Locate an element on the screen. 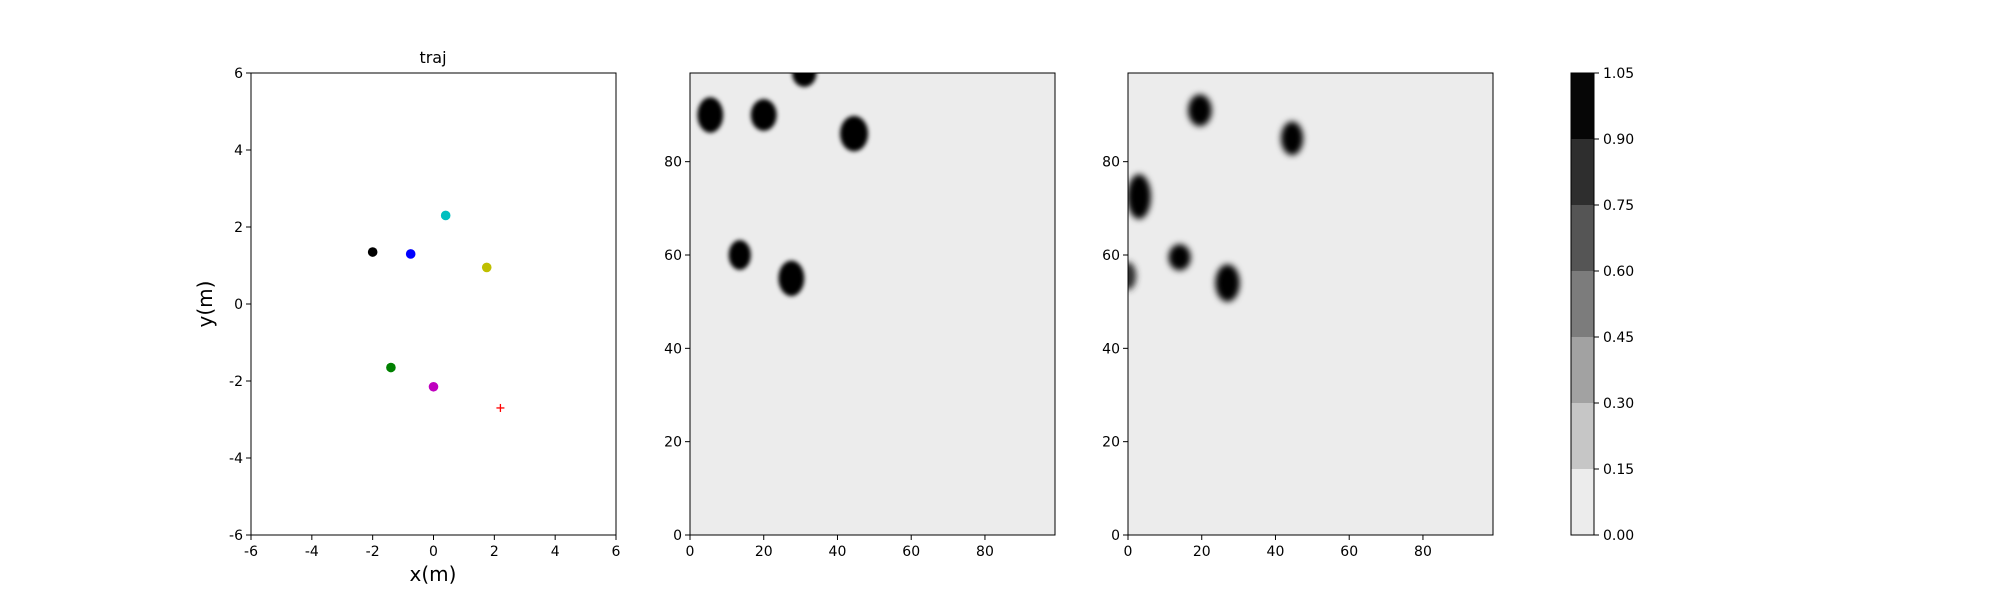 The image size is (2000, 600). map2-ytick-label: 40 is located at coordinates (1111, 349).